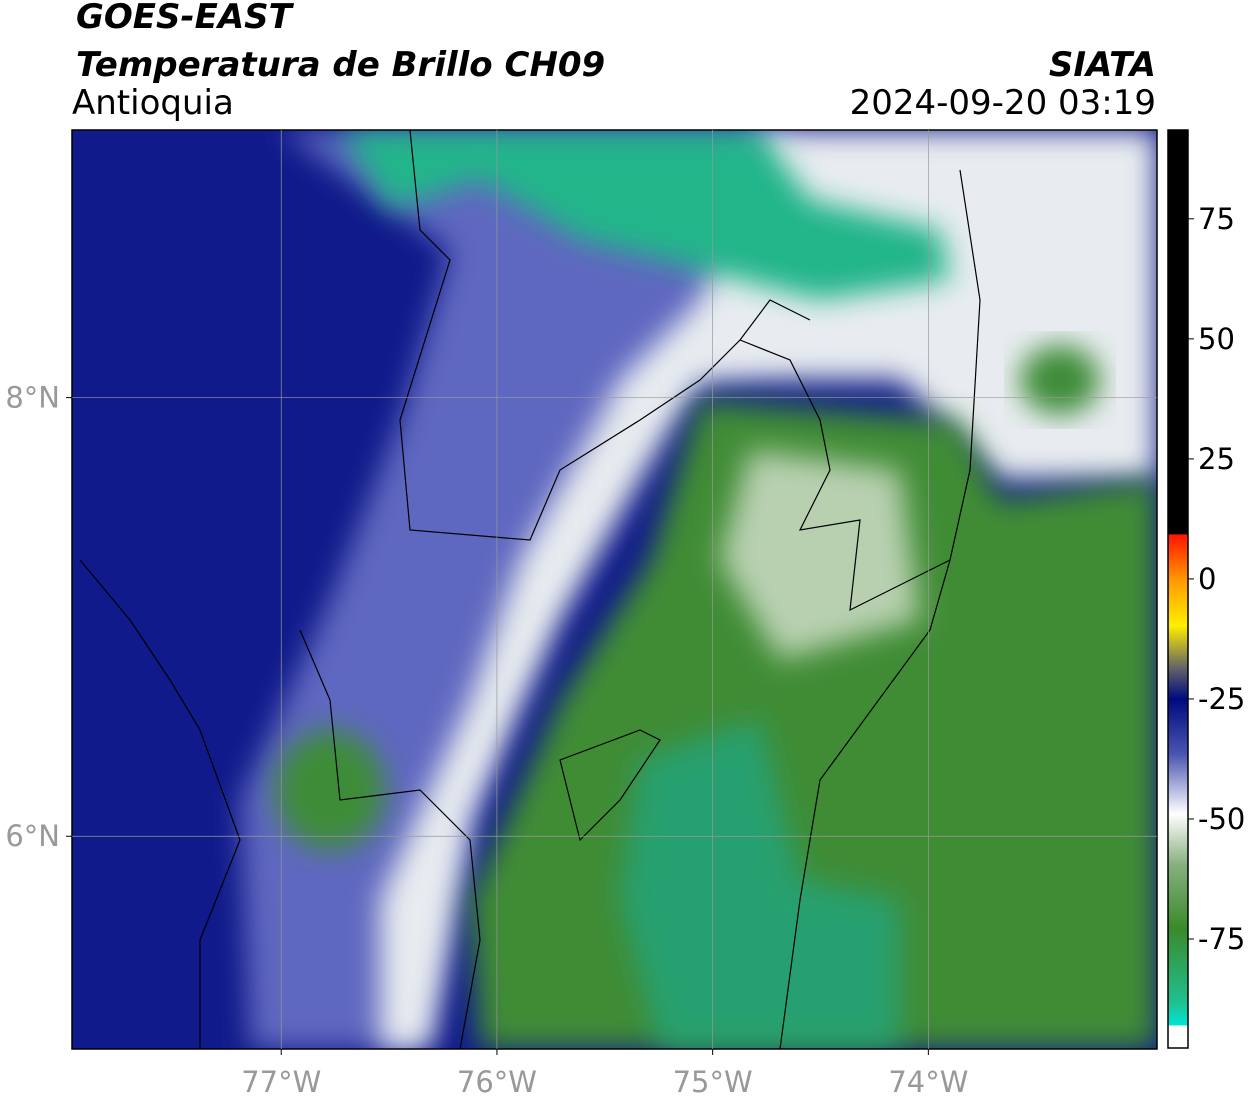 The height and width of the screenshot is (1099, 1252). Describe the element at coordinates (1002, 103) in the screenshot. I see `datetime: 2024-09-20 03:19` at that location.